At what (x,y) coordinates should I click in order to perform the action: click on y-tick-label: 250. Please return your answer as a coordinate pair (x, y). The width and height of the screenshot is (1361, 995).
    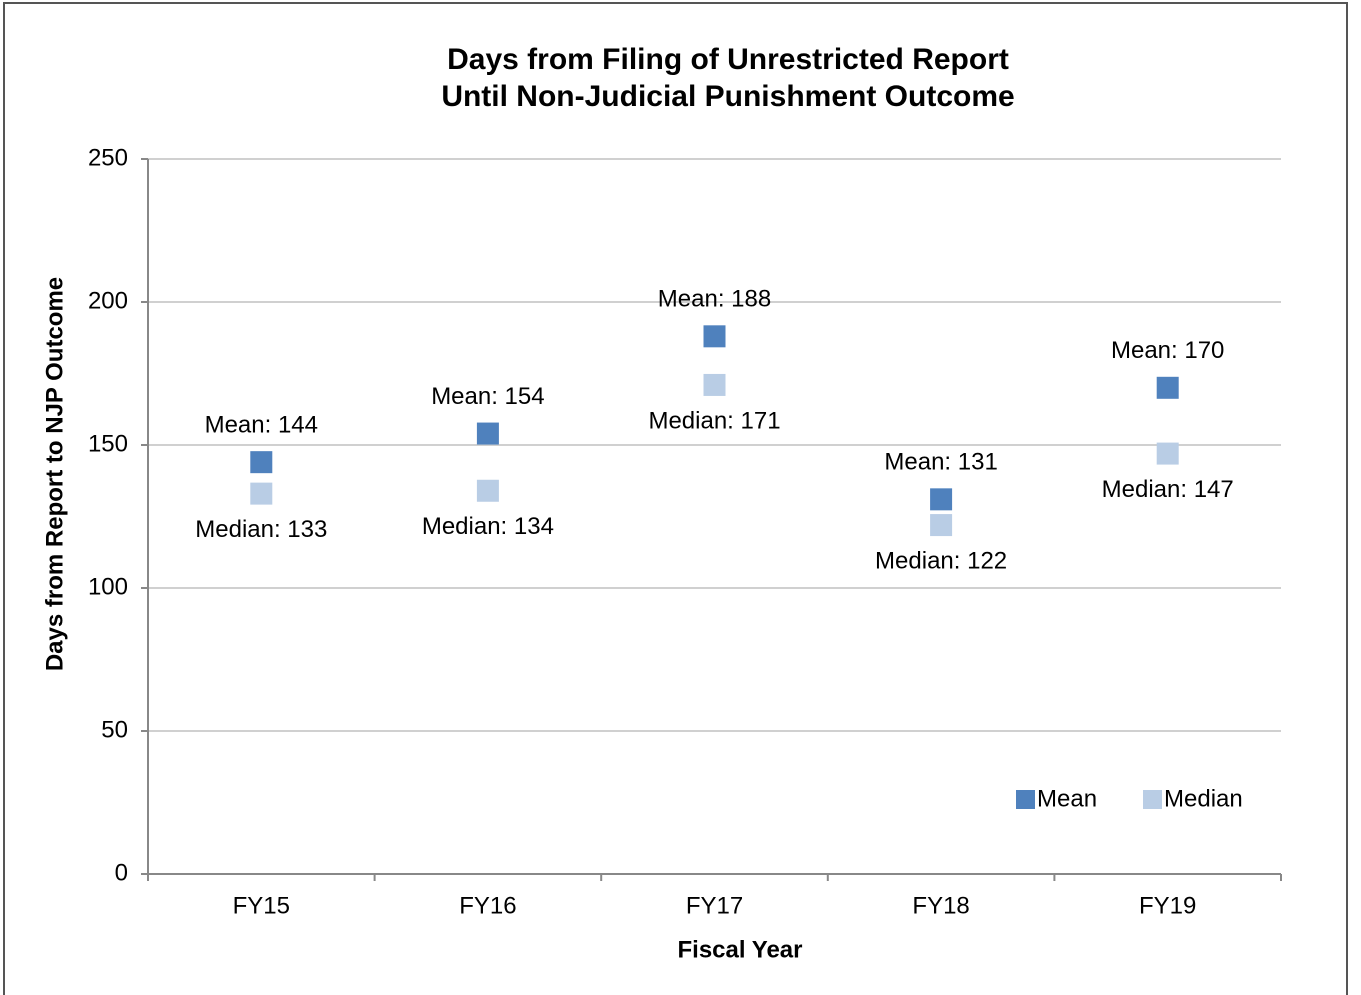
    Looking at the image, I should click on (108, 157).